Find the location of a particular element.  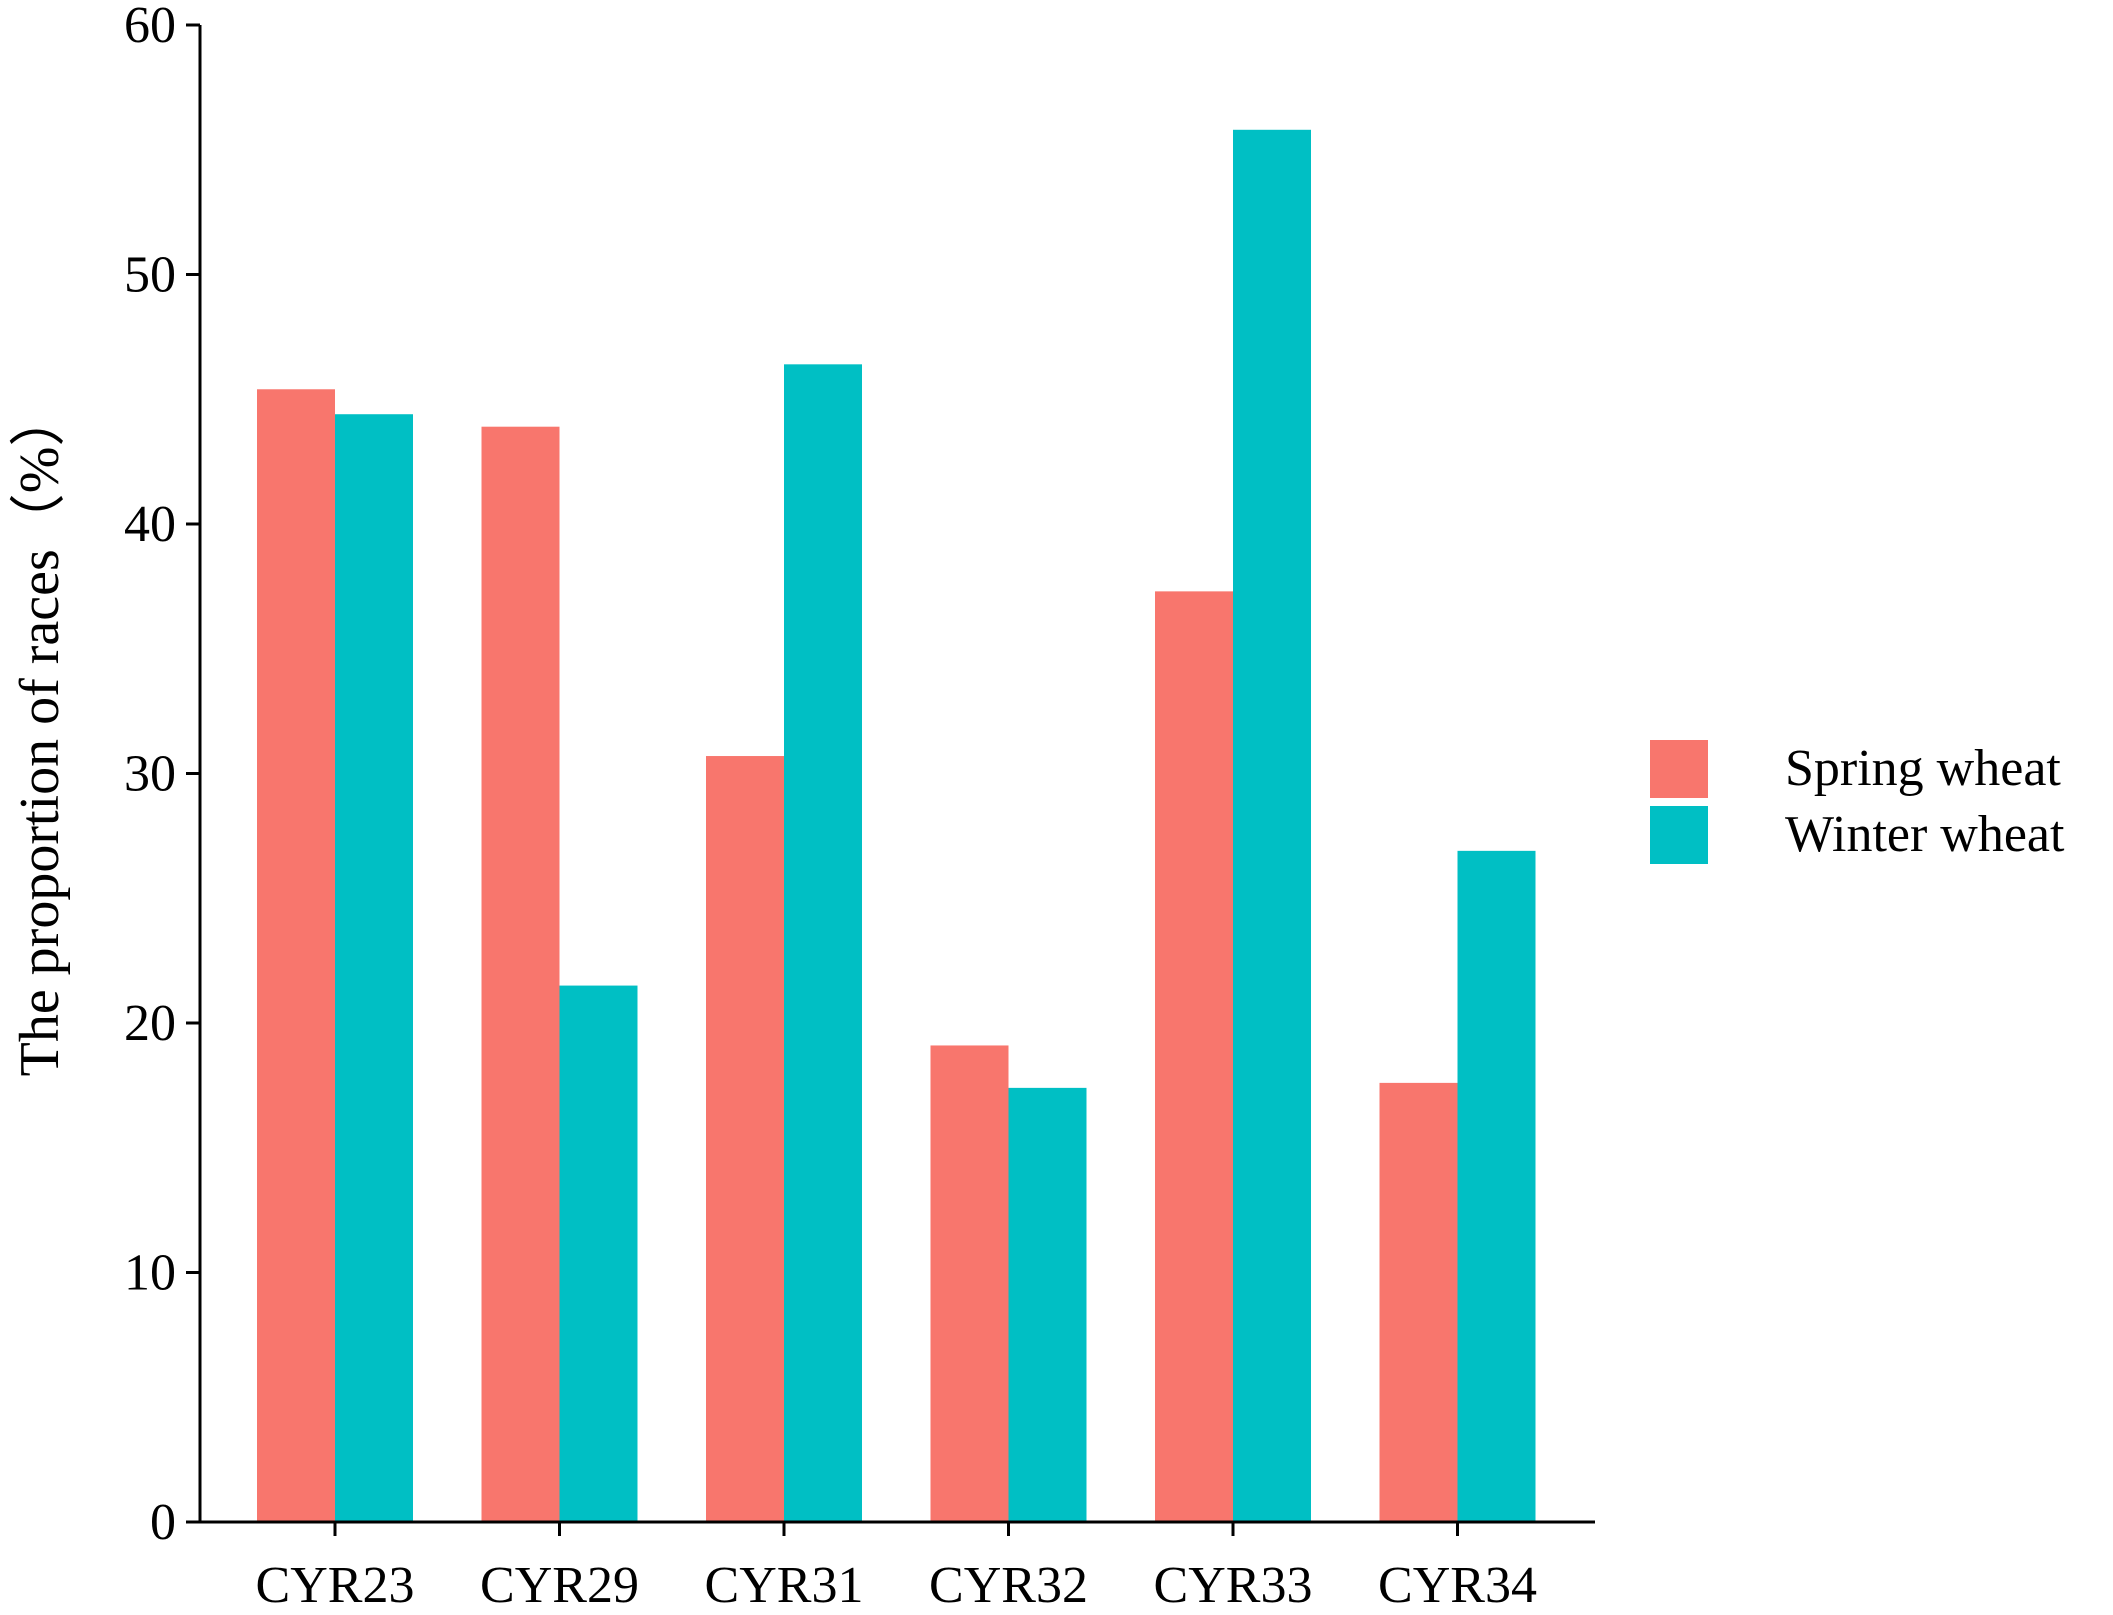

legend: Spring wheat Winter wheat is located at coordinates (1857, 802).